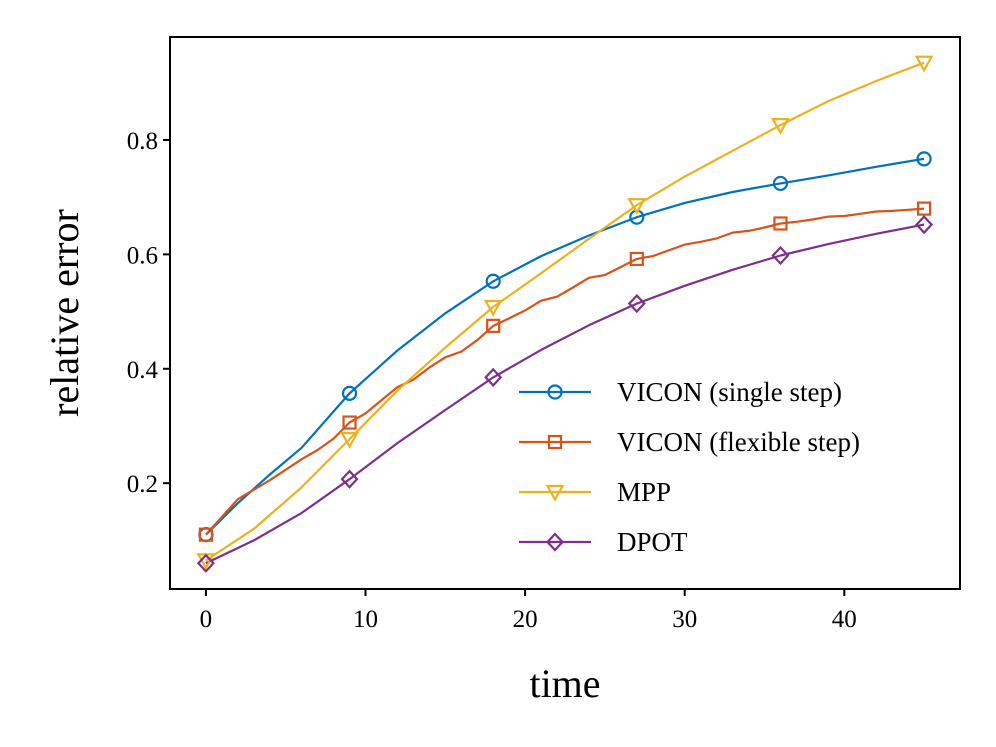 The width and height of the screenshot is (996, 747). I want to click on x-tick-label: 30, so click(684, 619).